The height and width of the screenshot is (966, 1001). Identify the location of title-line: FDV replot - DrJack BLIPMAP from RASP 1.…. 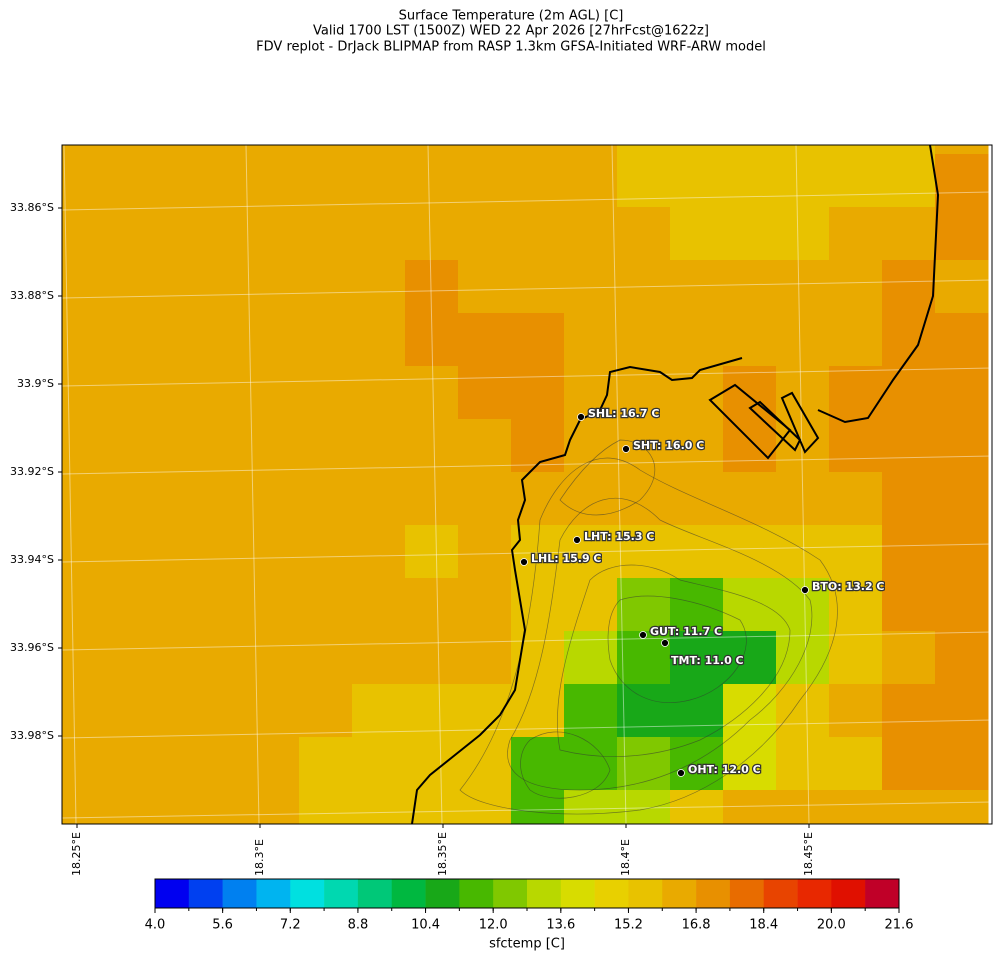
(511, 47).